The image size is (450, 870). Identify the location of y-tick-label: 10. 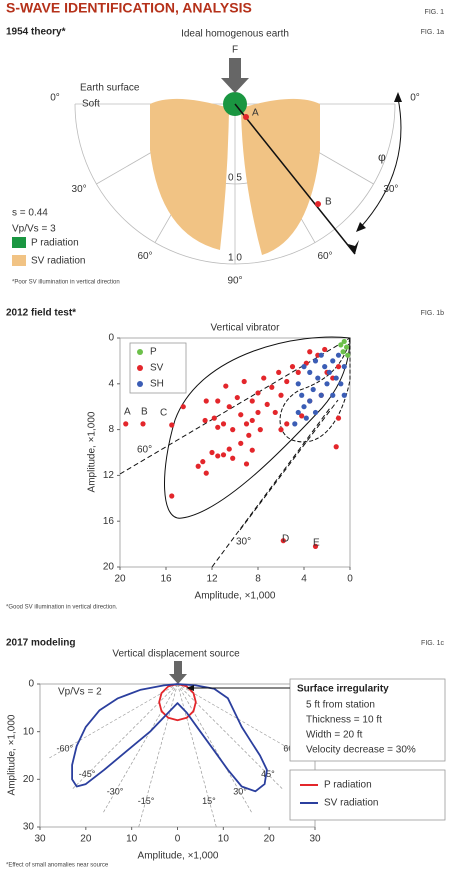
(29, 731).